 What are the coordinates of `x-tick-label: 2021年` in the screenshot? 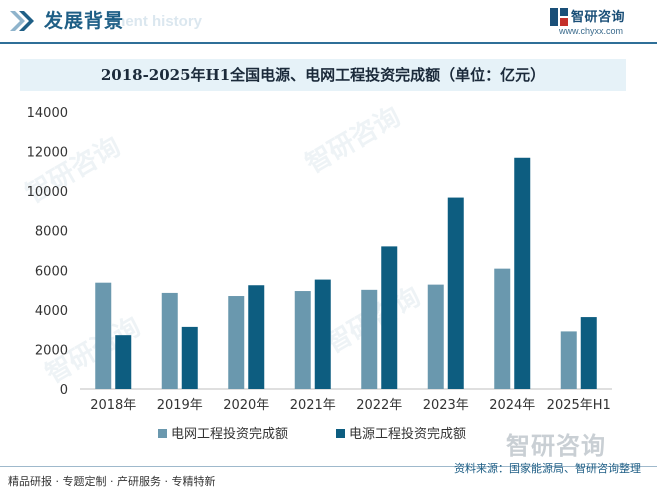 It's located at (313, 405).